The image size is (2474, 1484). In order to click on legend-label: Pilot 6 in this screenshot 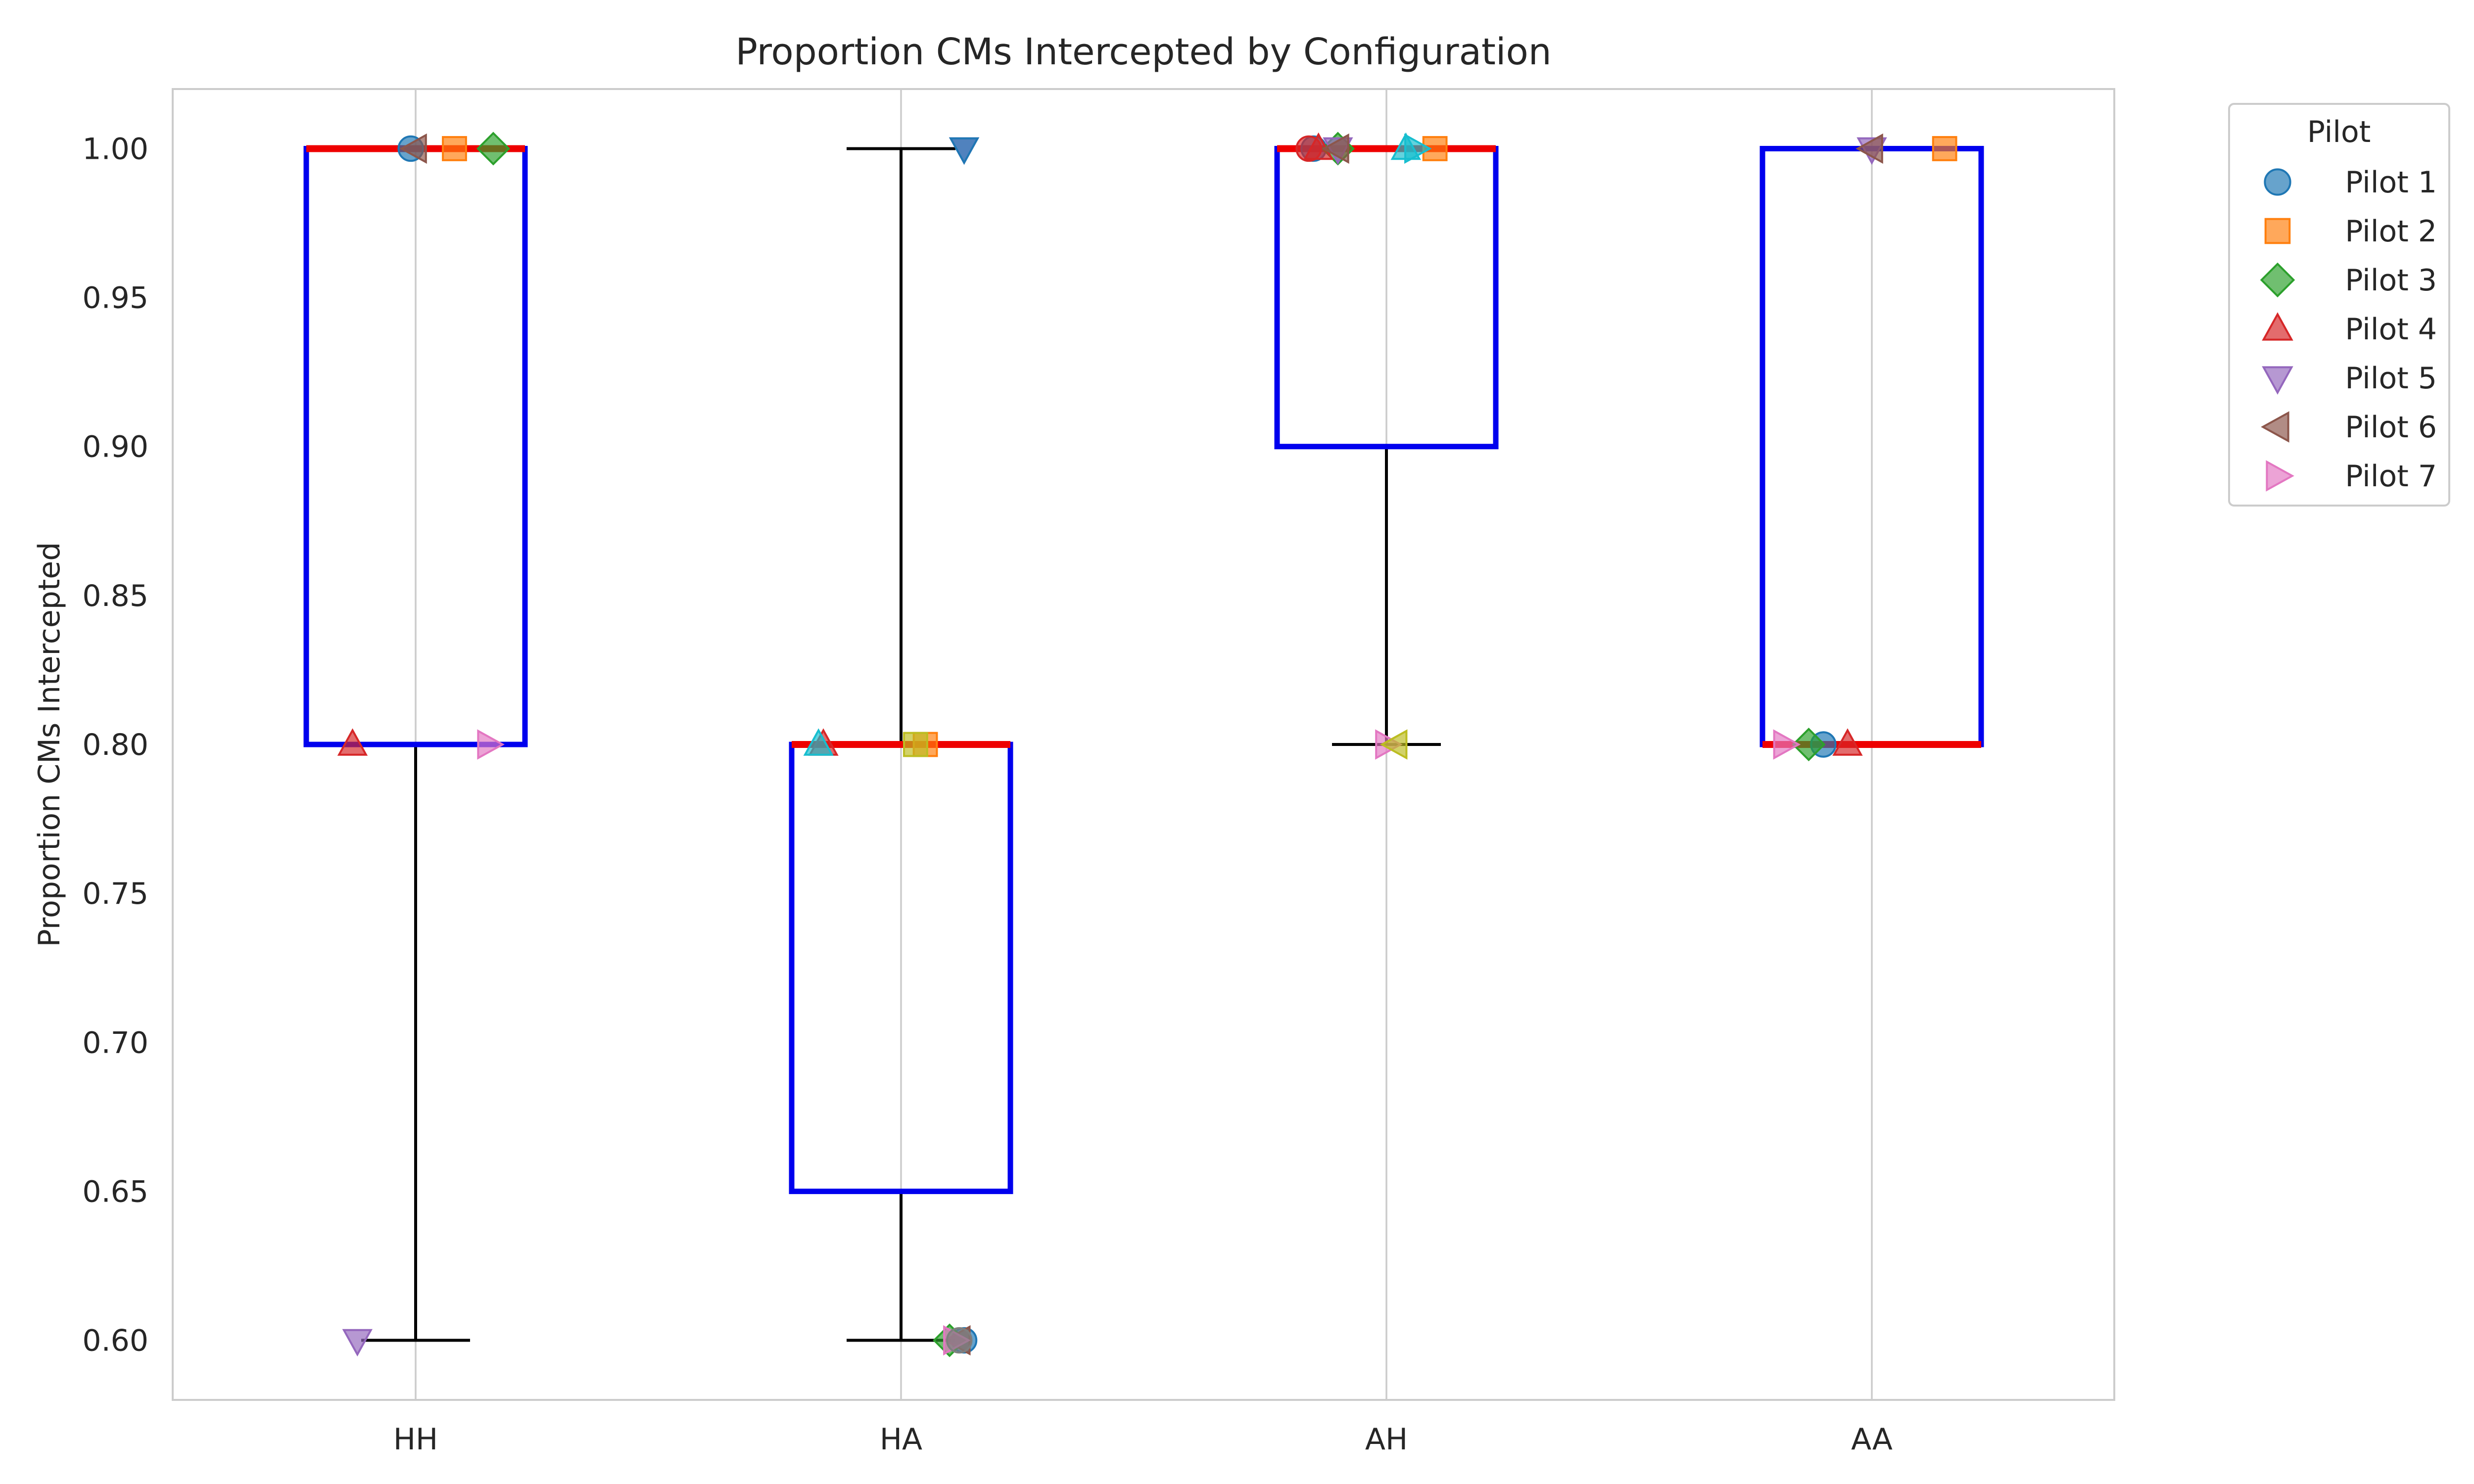, I will do `click(2391, 427)`.